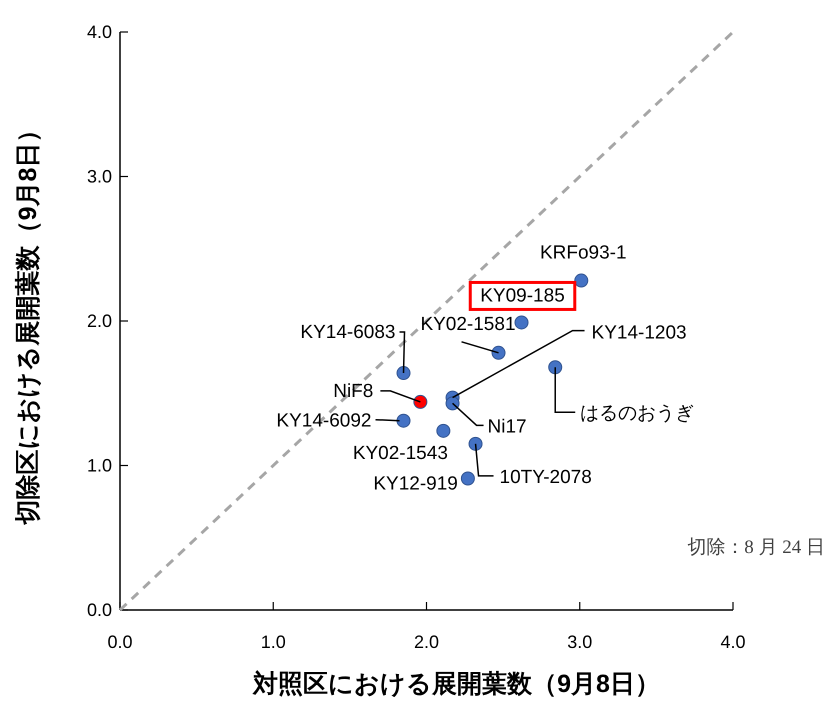 The height and width of the screenshot is (704, 826). Describe the element at coordinates (120, 642) in the screenshot. I see `x-tick-label: 0.0` at that location.